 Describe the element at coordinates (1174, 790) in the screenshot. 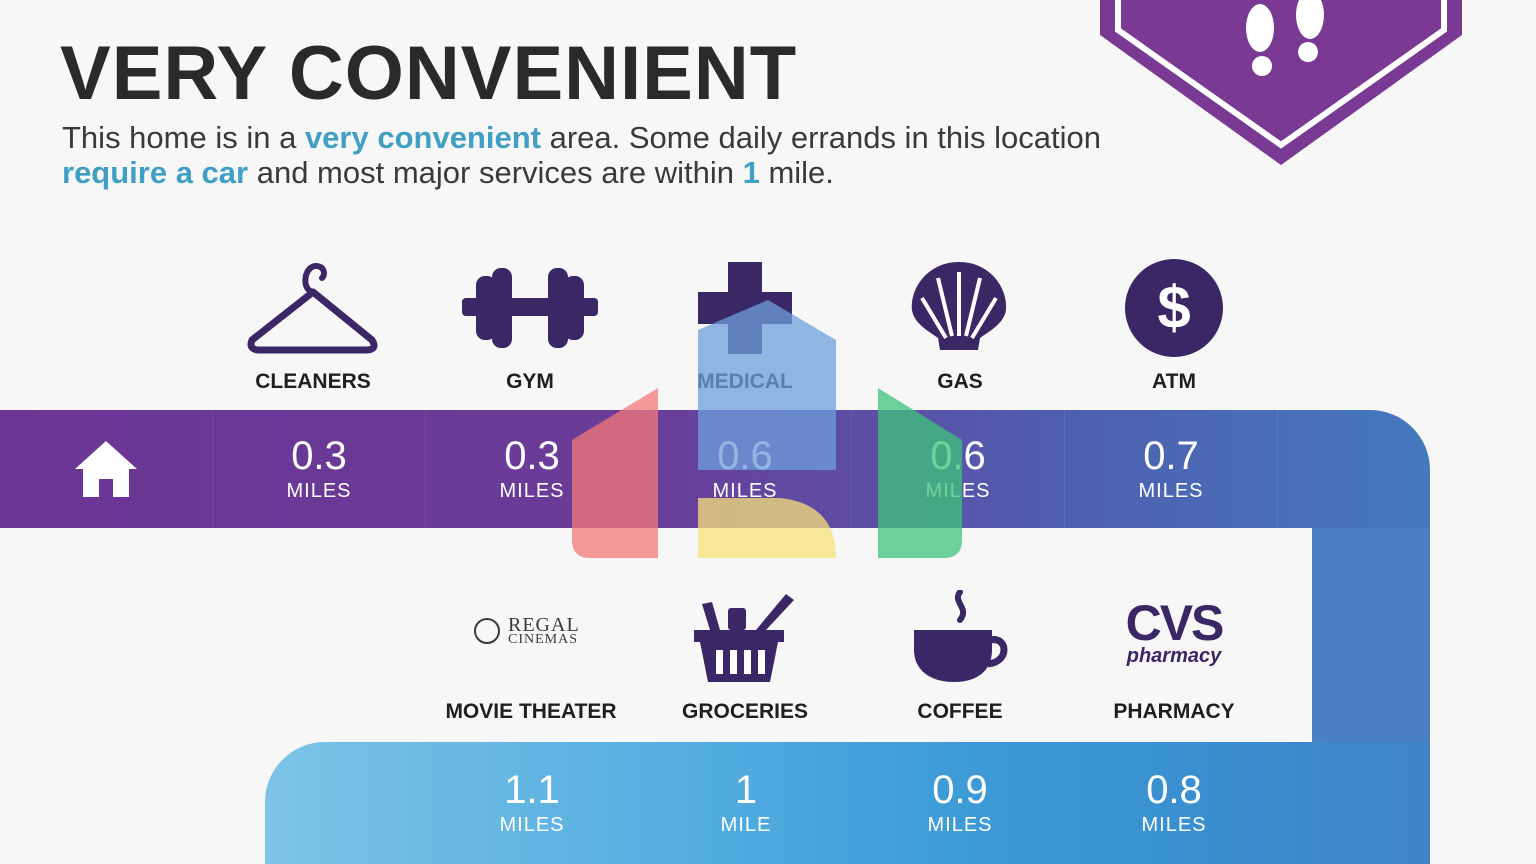

I see `value: 0.8` at that location.